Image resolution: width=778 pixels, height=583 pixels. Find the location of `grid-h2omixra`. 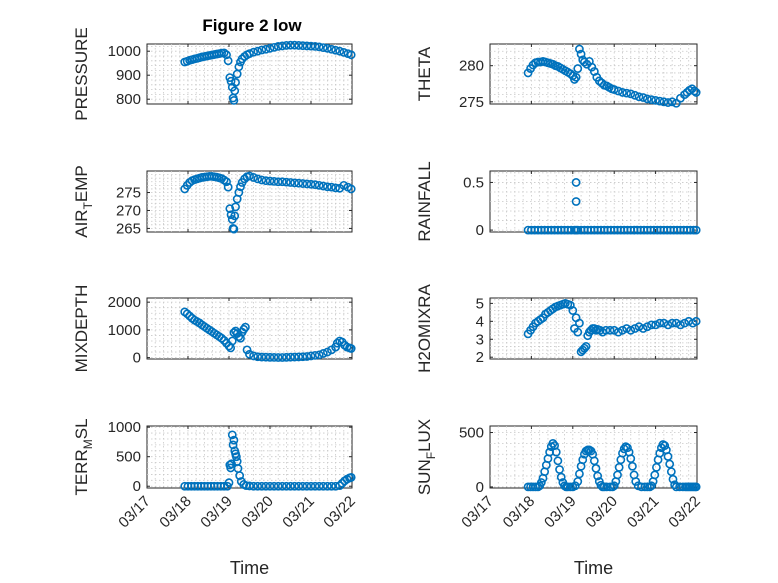

grid-h2omixra is located at coordinates (593, 328).